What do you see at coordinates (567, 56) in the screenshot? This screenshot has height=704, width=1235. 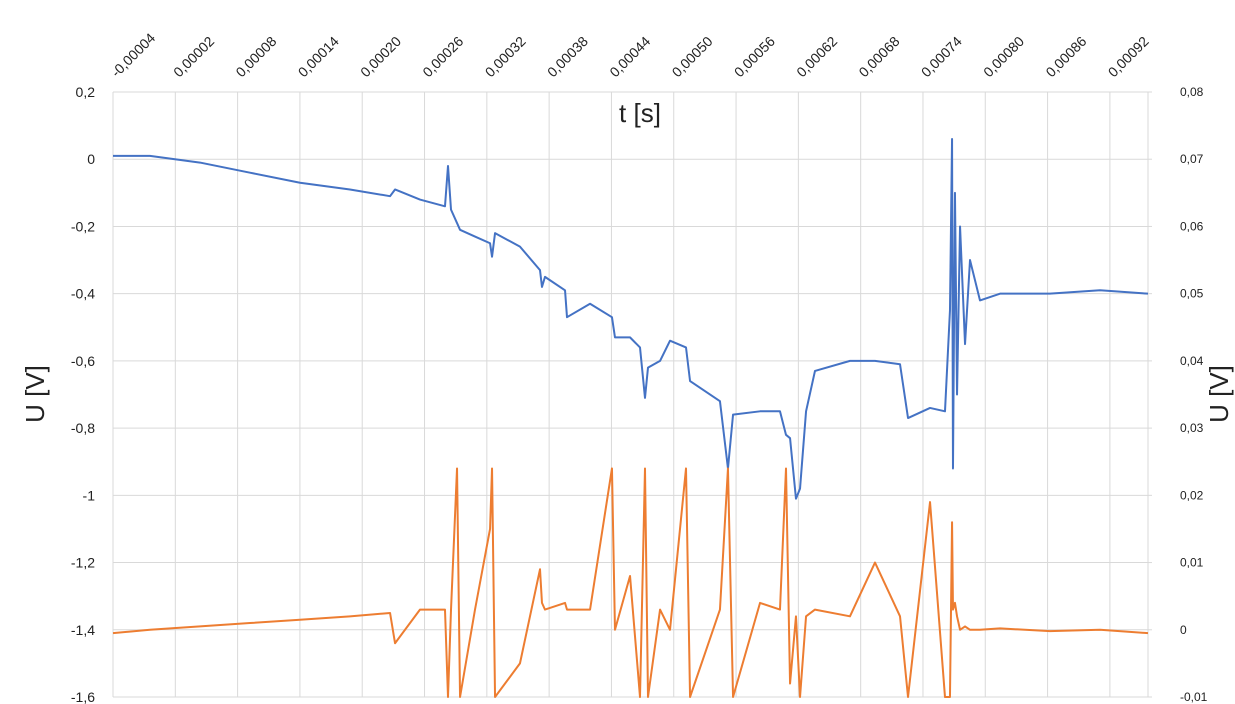 I see `x-tick-label: 0,00038` at bounding box center [567, 56].